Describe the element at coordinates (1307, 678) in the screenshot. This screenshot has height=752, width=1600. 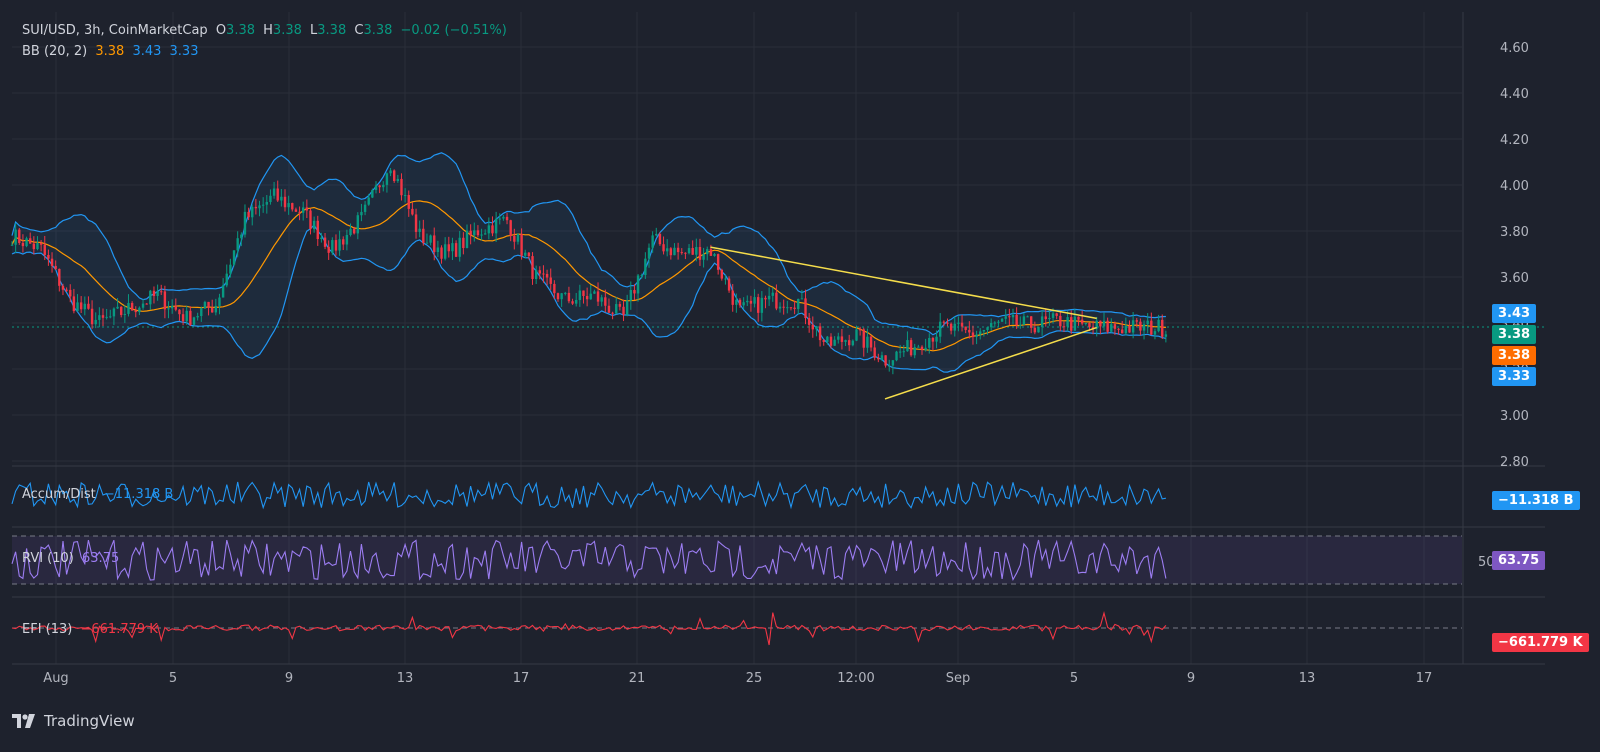
I see `time-tick-label: 13` at that location.